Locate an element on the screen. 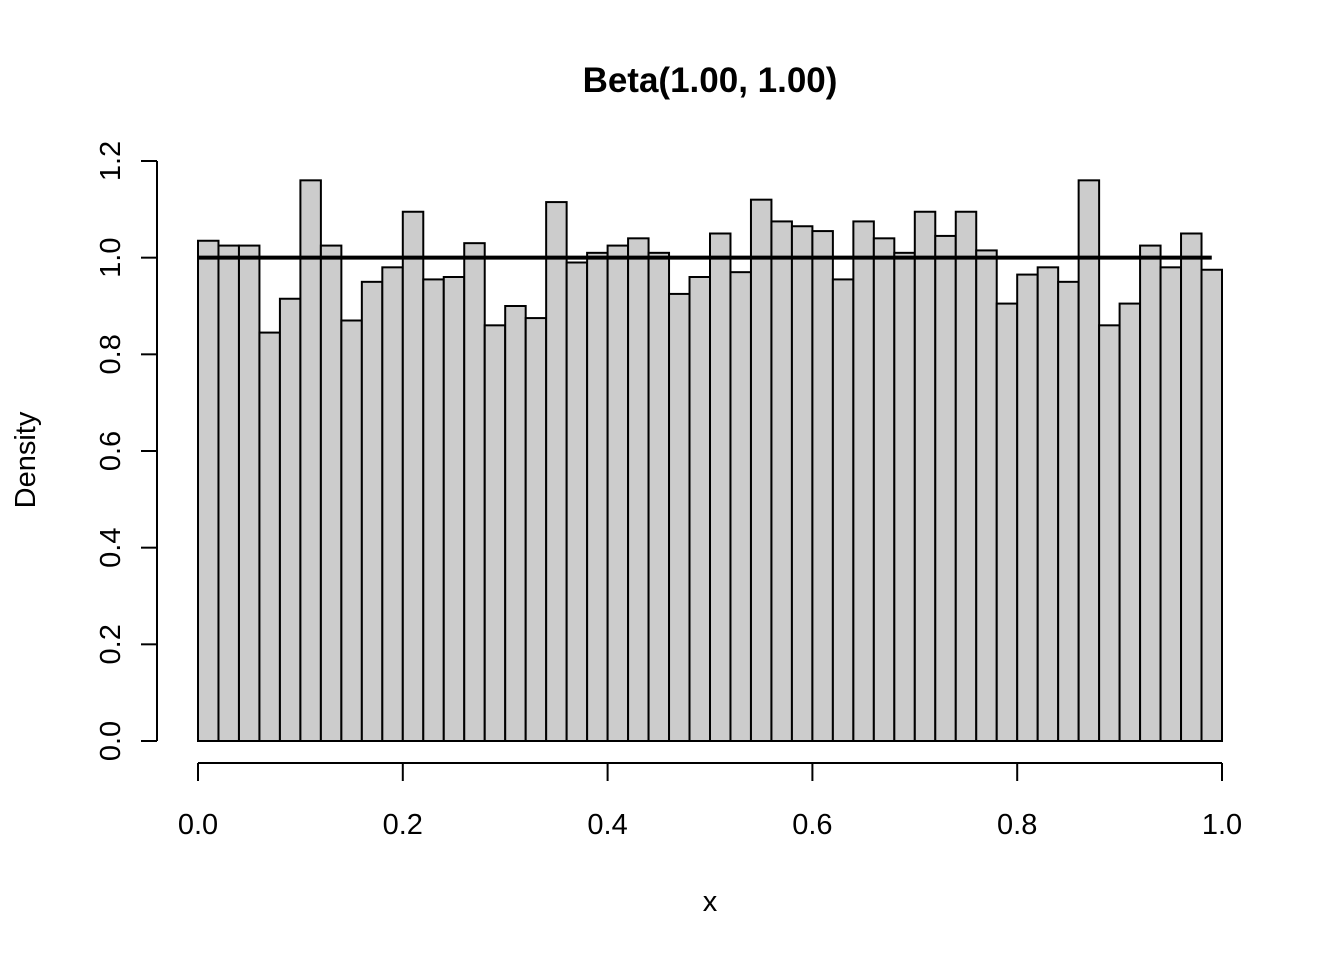 The height and width of the screenshot is (960, 1344). y-tick-label: 1.0 is located at coordinates (111, 258).